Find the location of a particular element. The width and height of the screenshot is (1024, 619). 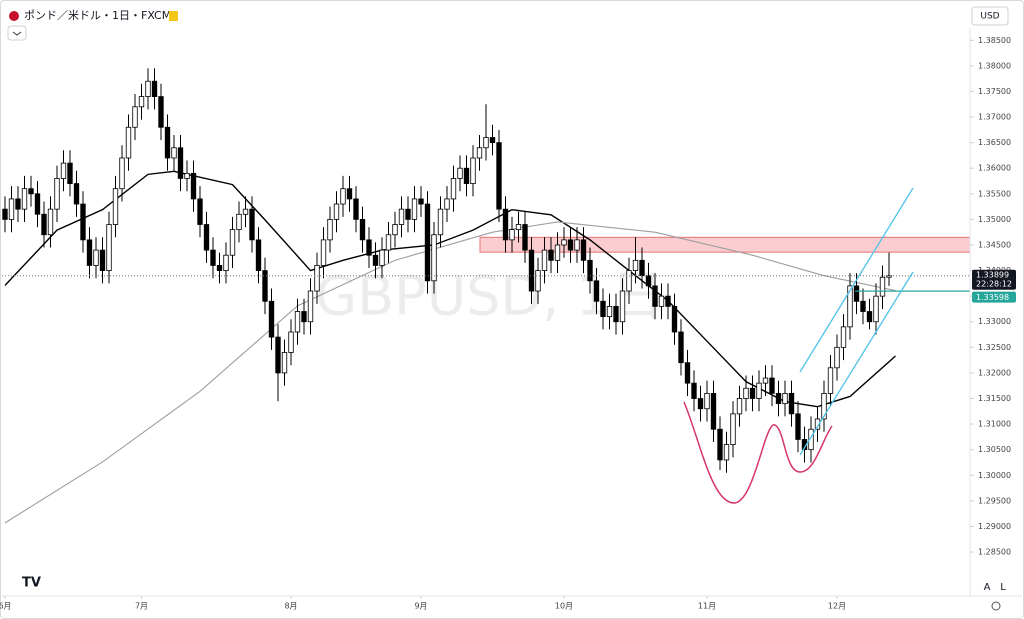

x-tick-label: 6月 is located at coordinates (6, 606).